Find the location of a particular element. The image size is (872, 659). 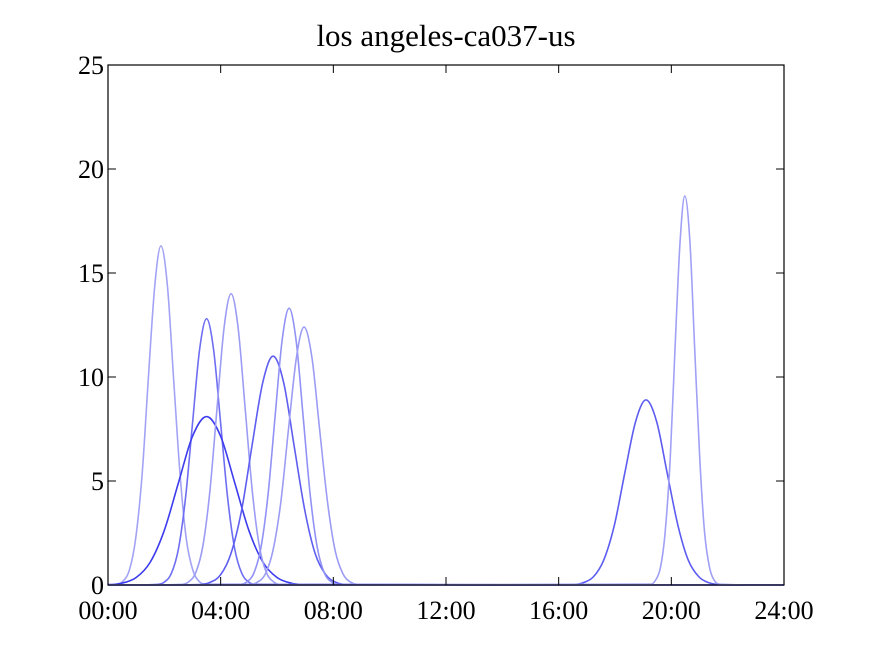

x-tick-label: 16:00 is located at coordinates (558, 610).